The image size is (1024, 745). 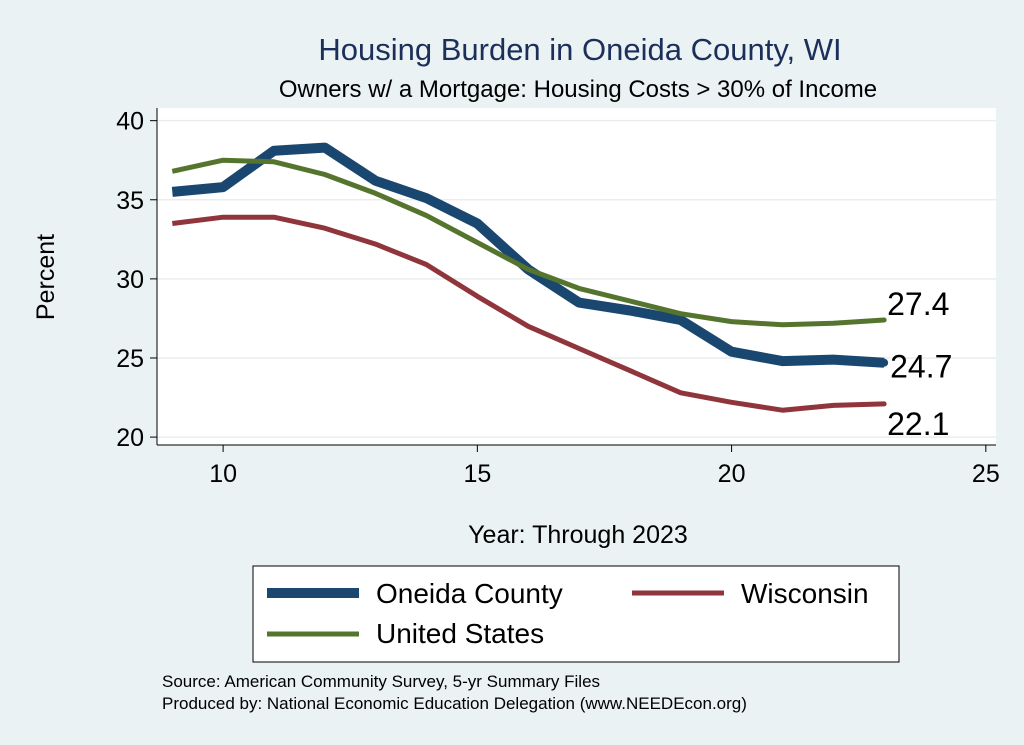 I want to click on y-tick-label-35: 35, so click(x=130, y=201).